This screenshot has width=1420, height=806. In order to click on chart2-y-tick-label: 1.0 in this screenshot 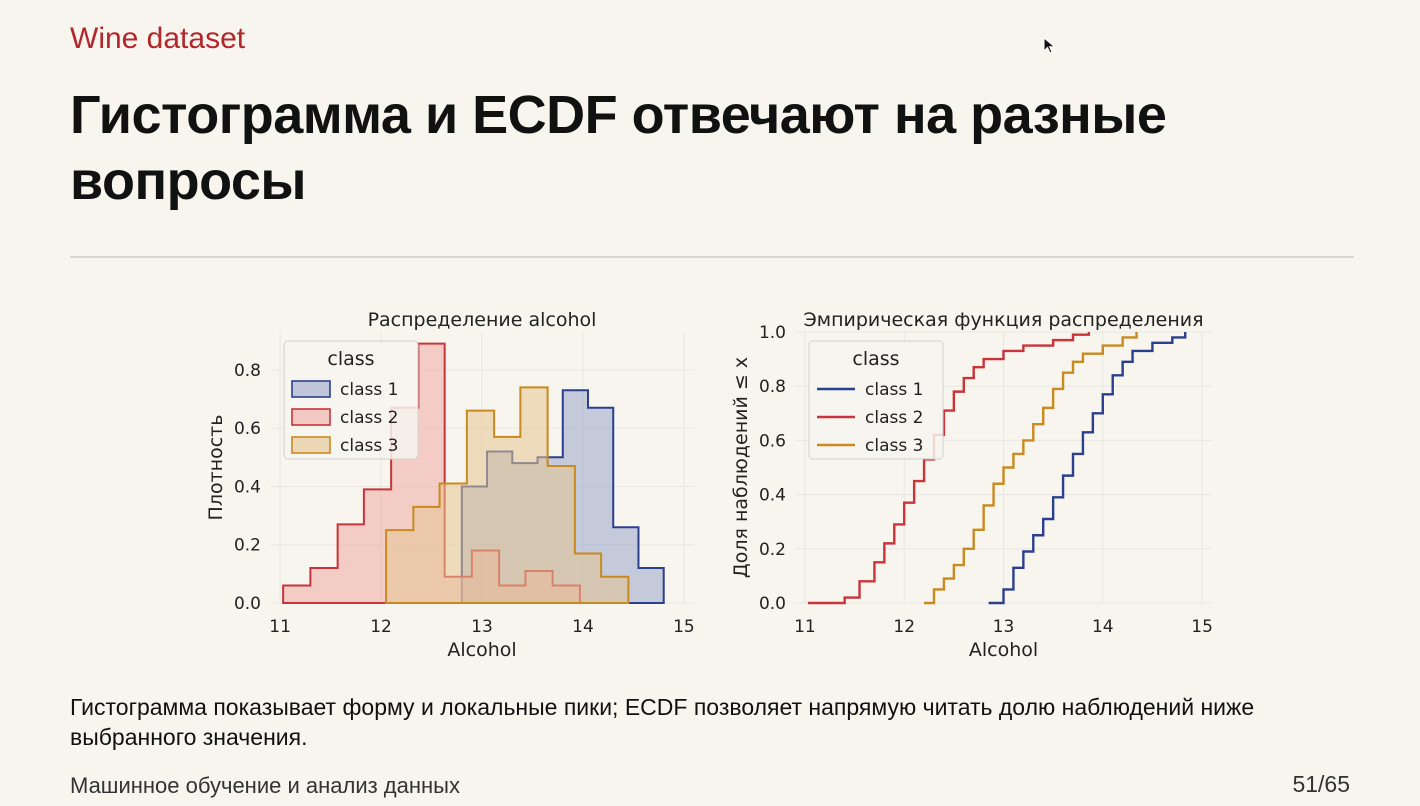, I will do `click(772, 333)`.